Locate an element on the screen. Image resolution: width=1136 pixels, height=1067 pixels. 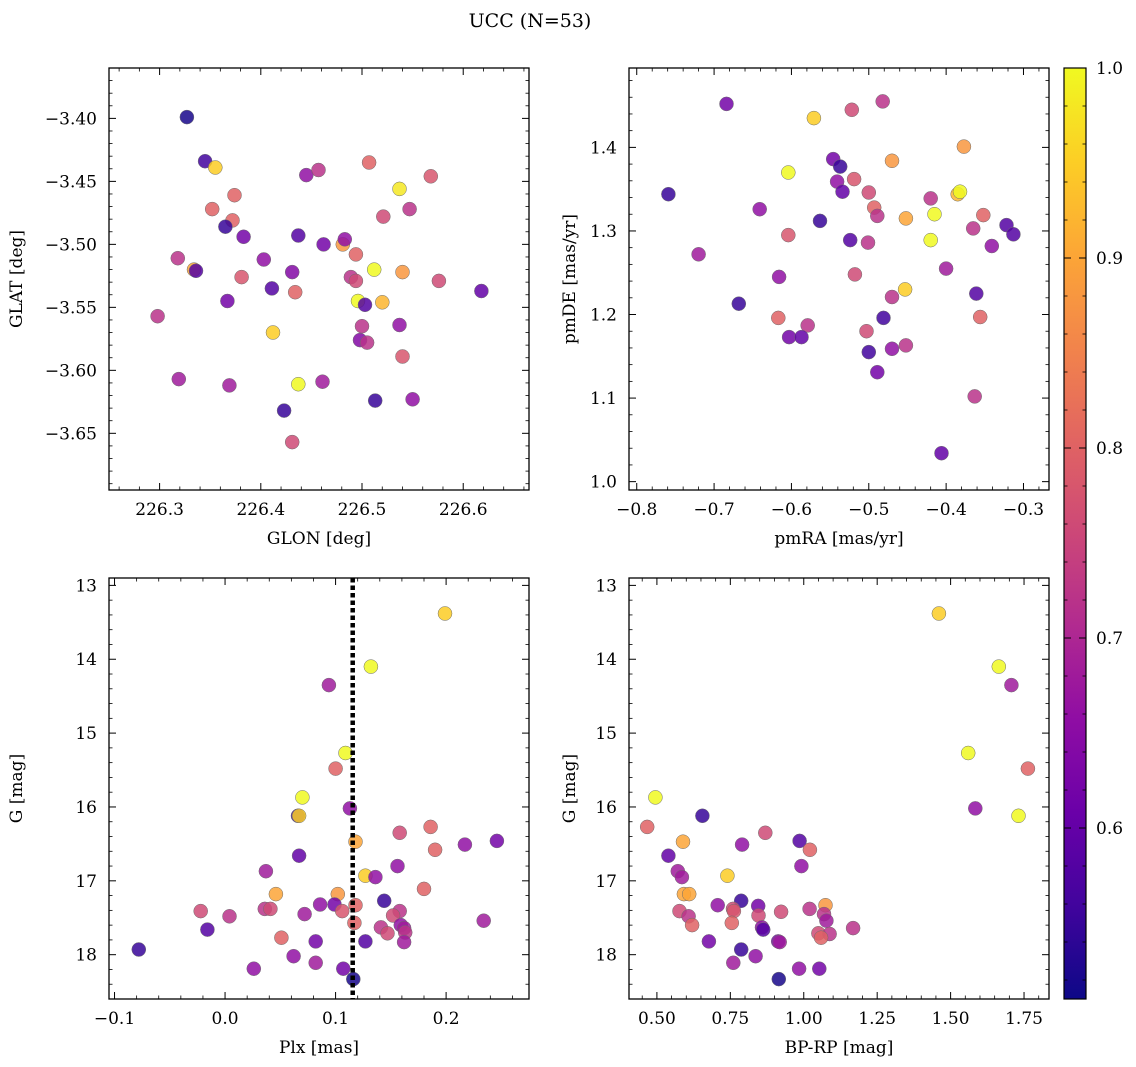
x-tick-label: 226.4 is located at coordinates (260, 510).